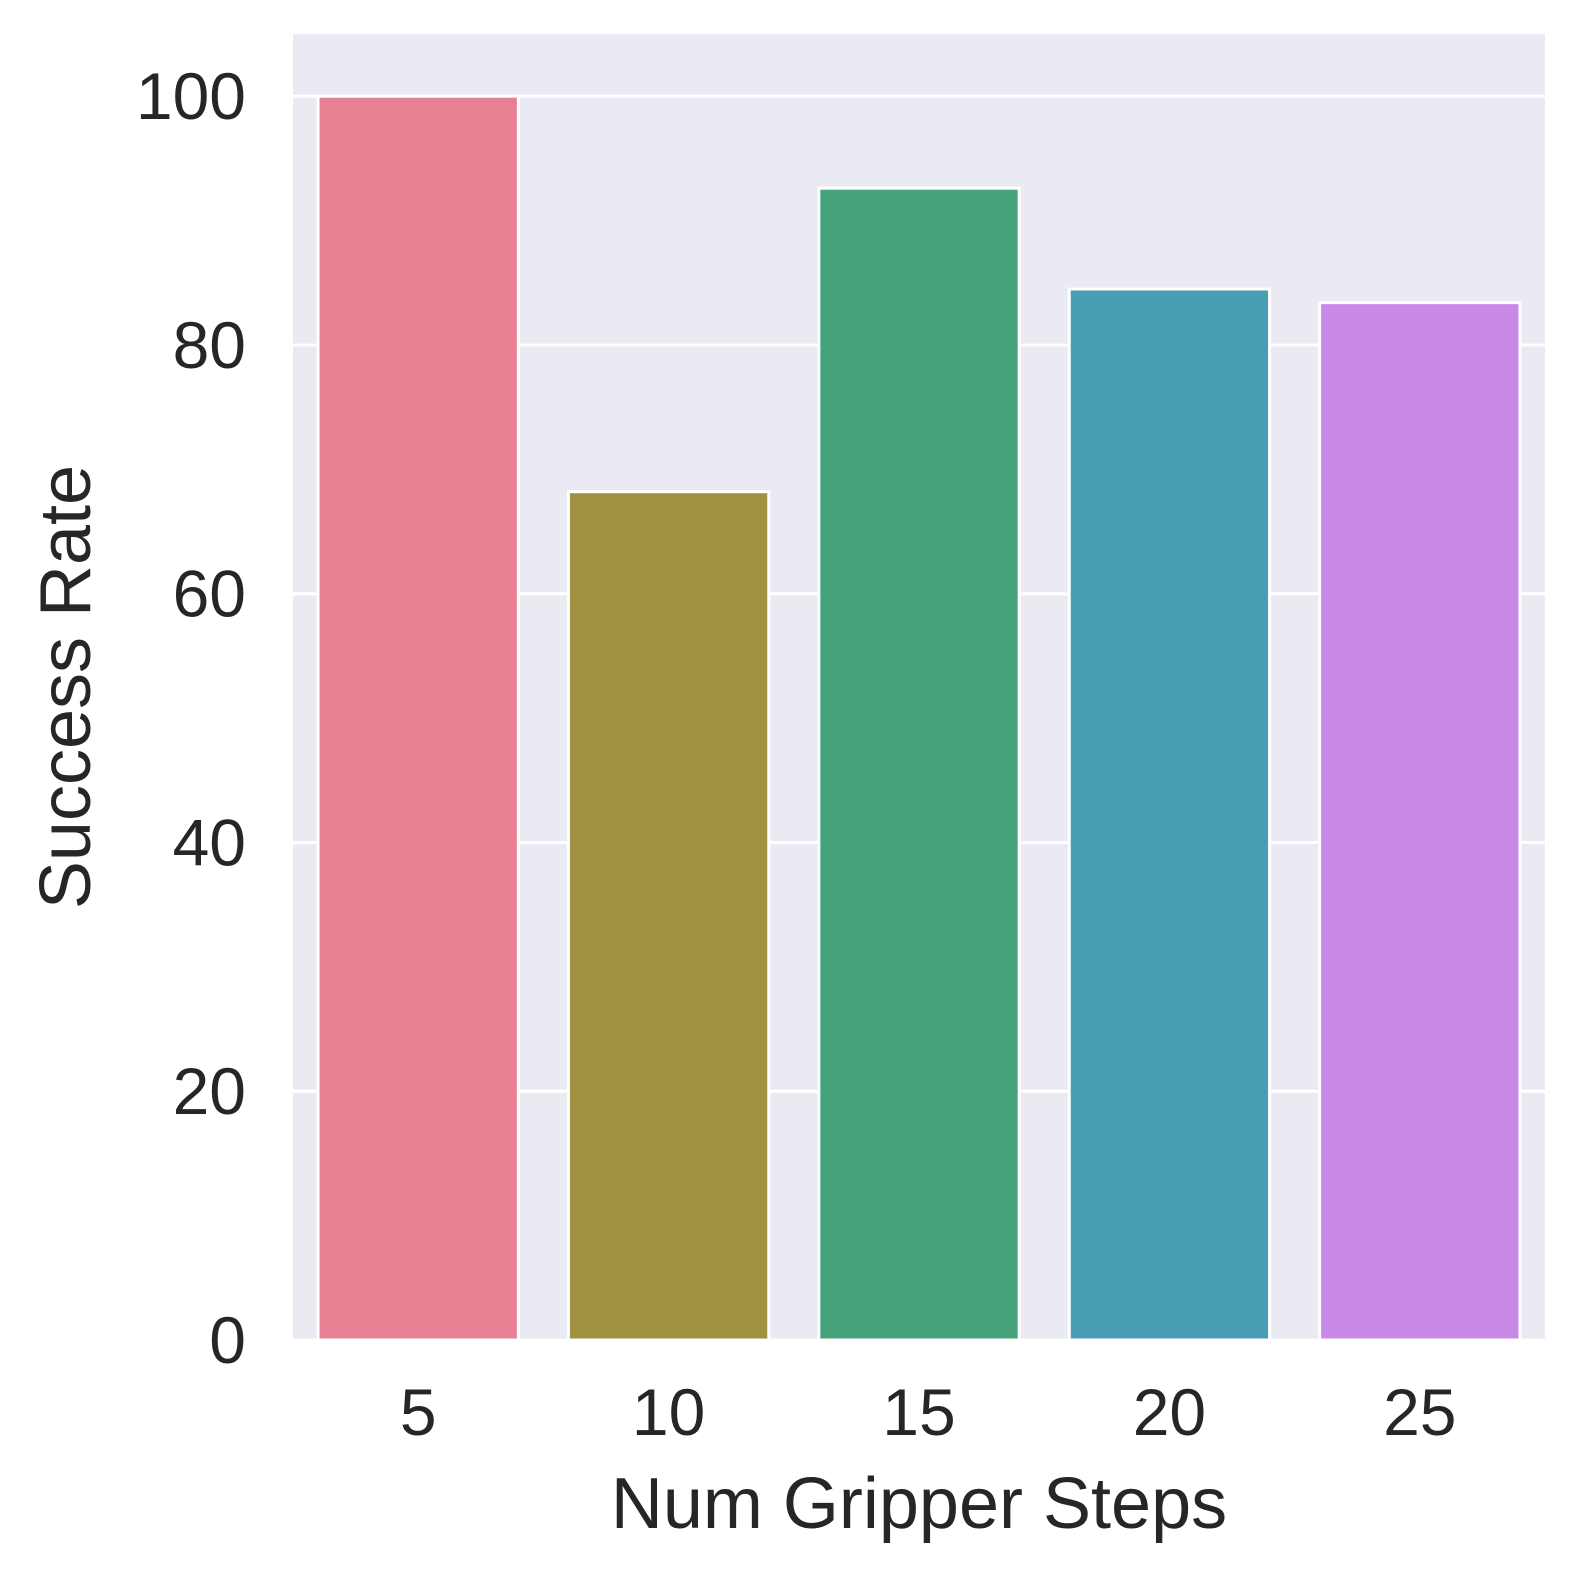  I want to click on x-tick-label: 25, so click(1419, 1412).